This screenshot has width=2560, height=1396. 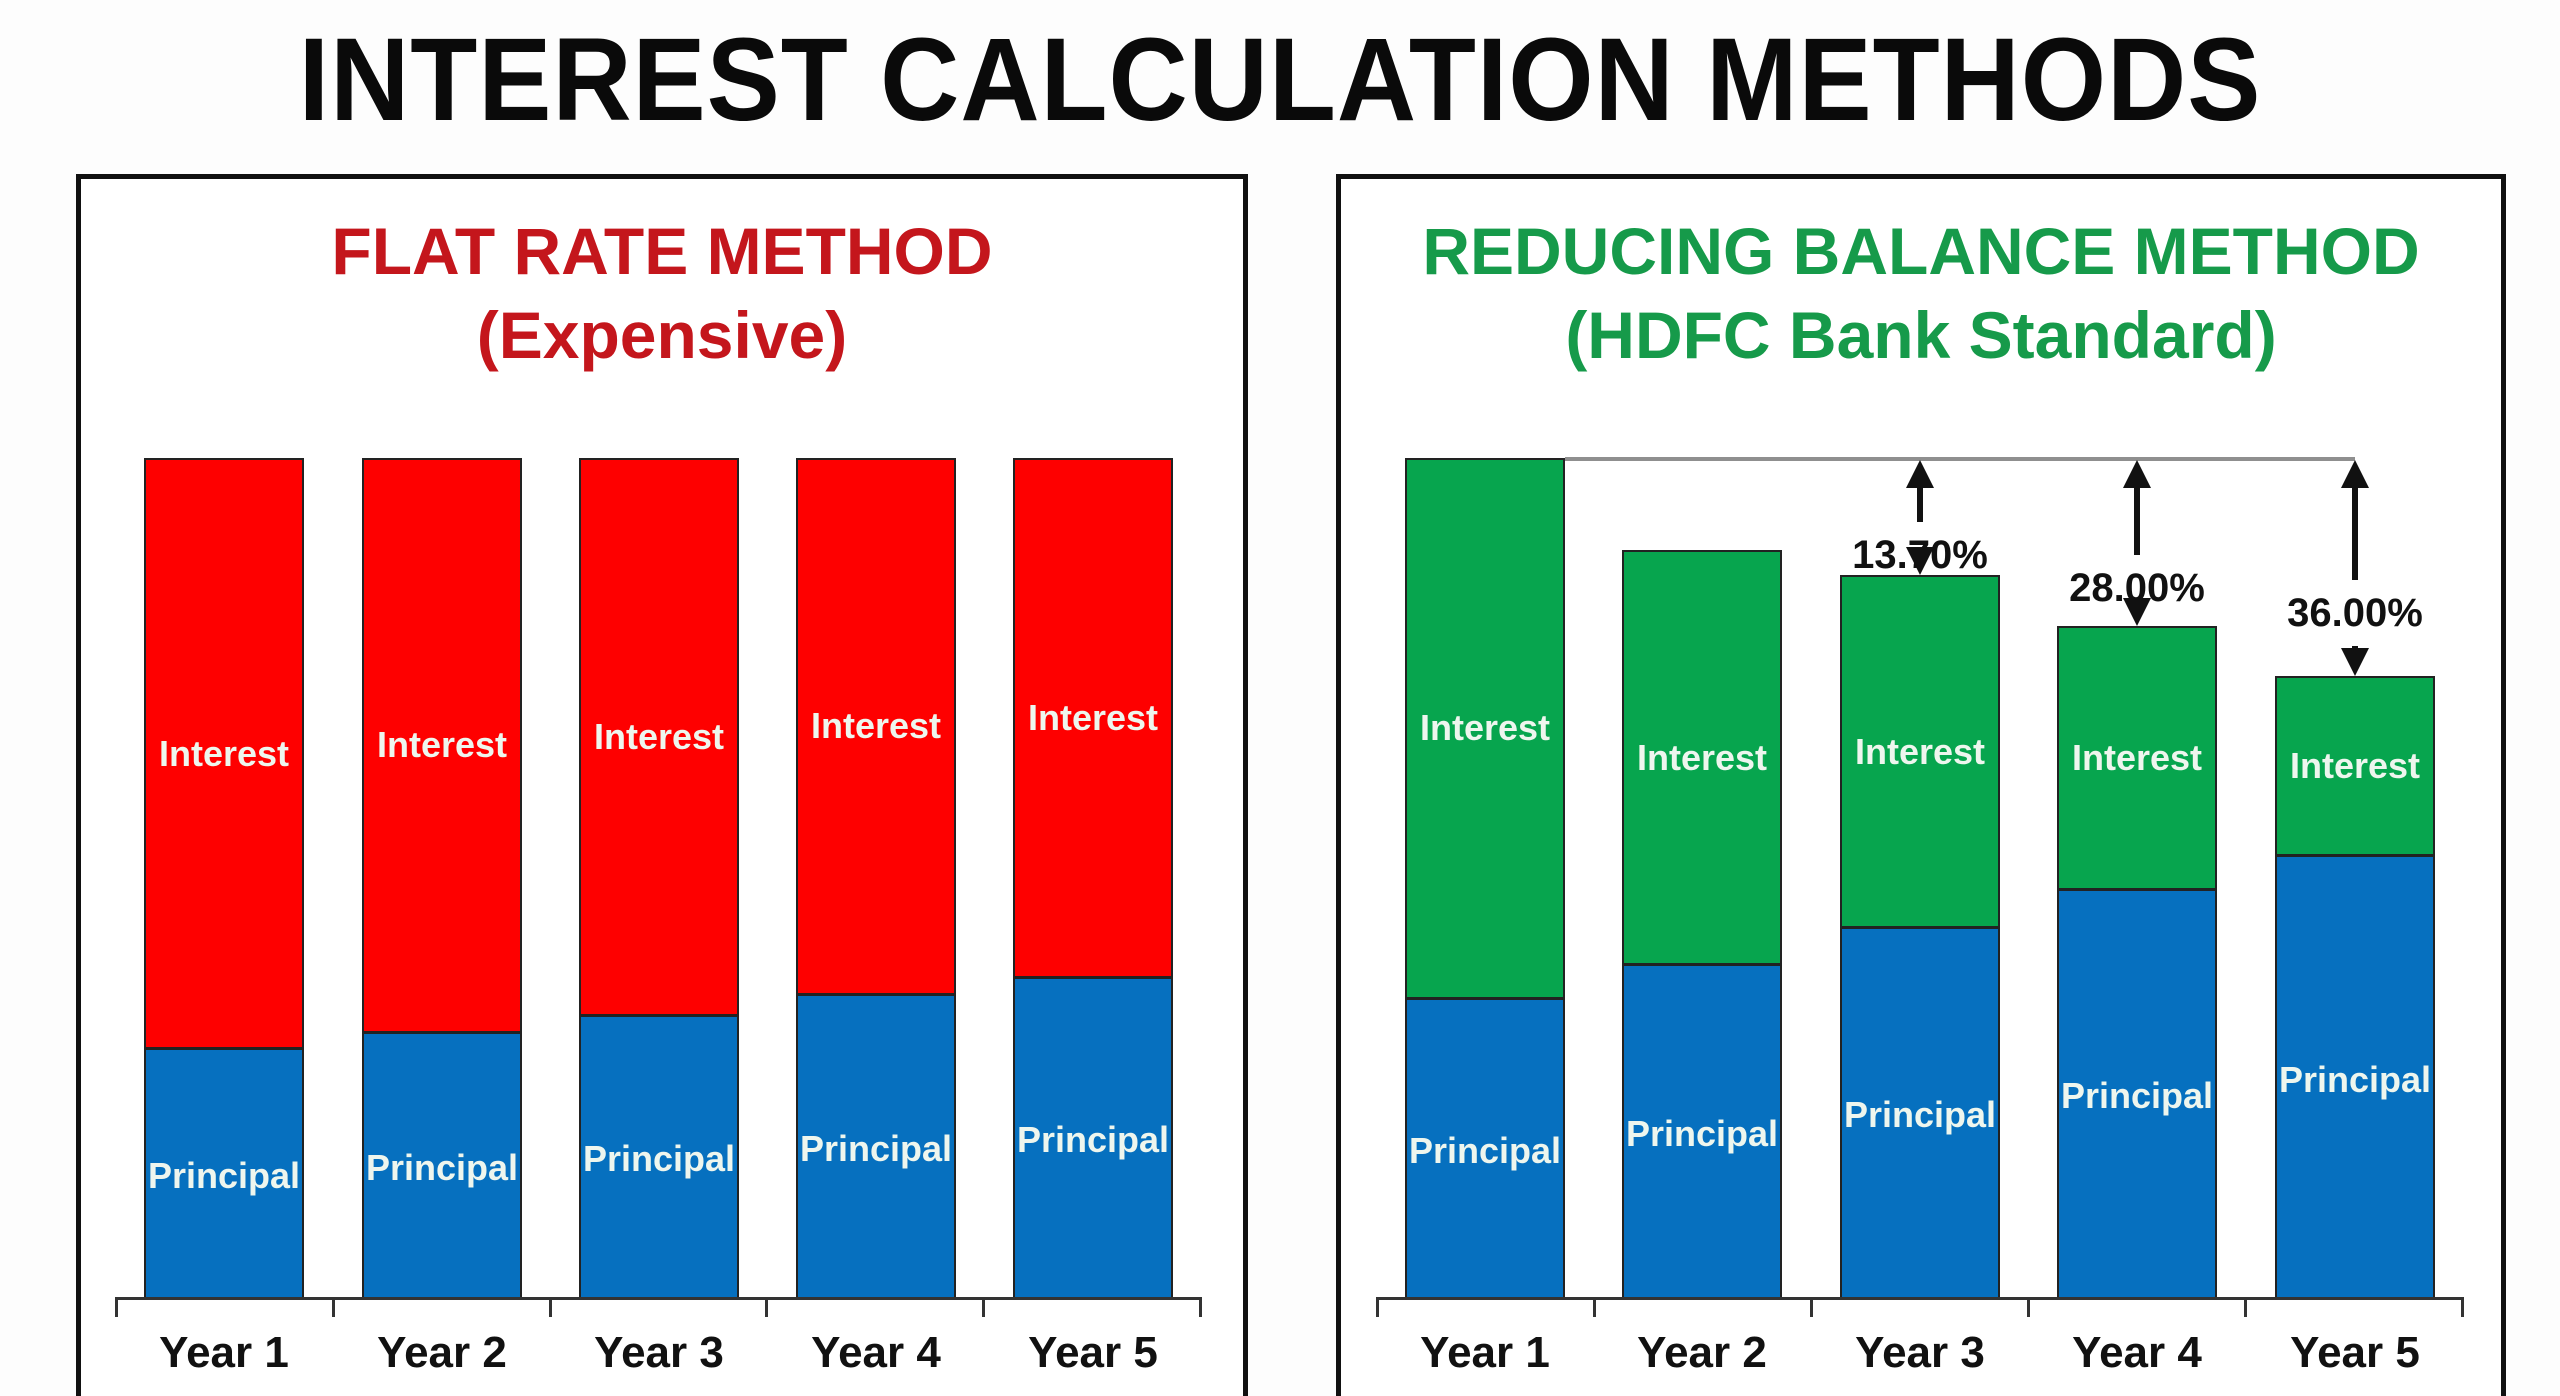 I want to click on reducing-bar-4: Interest Principal, so click(x=2137, y=962).